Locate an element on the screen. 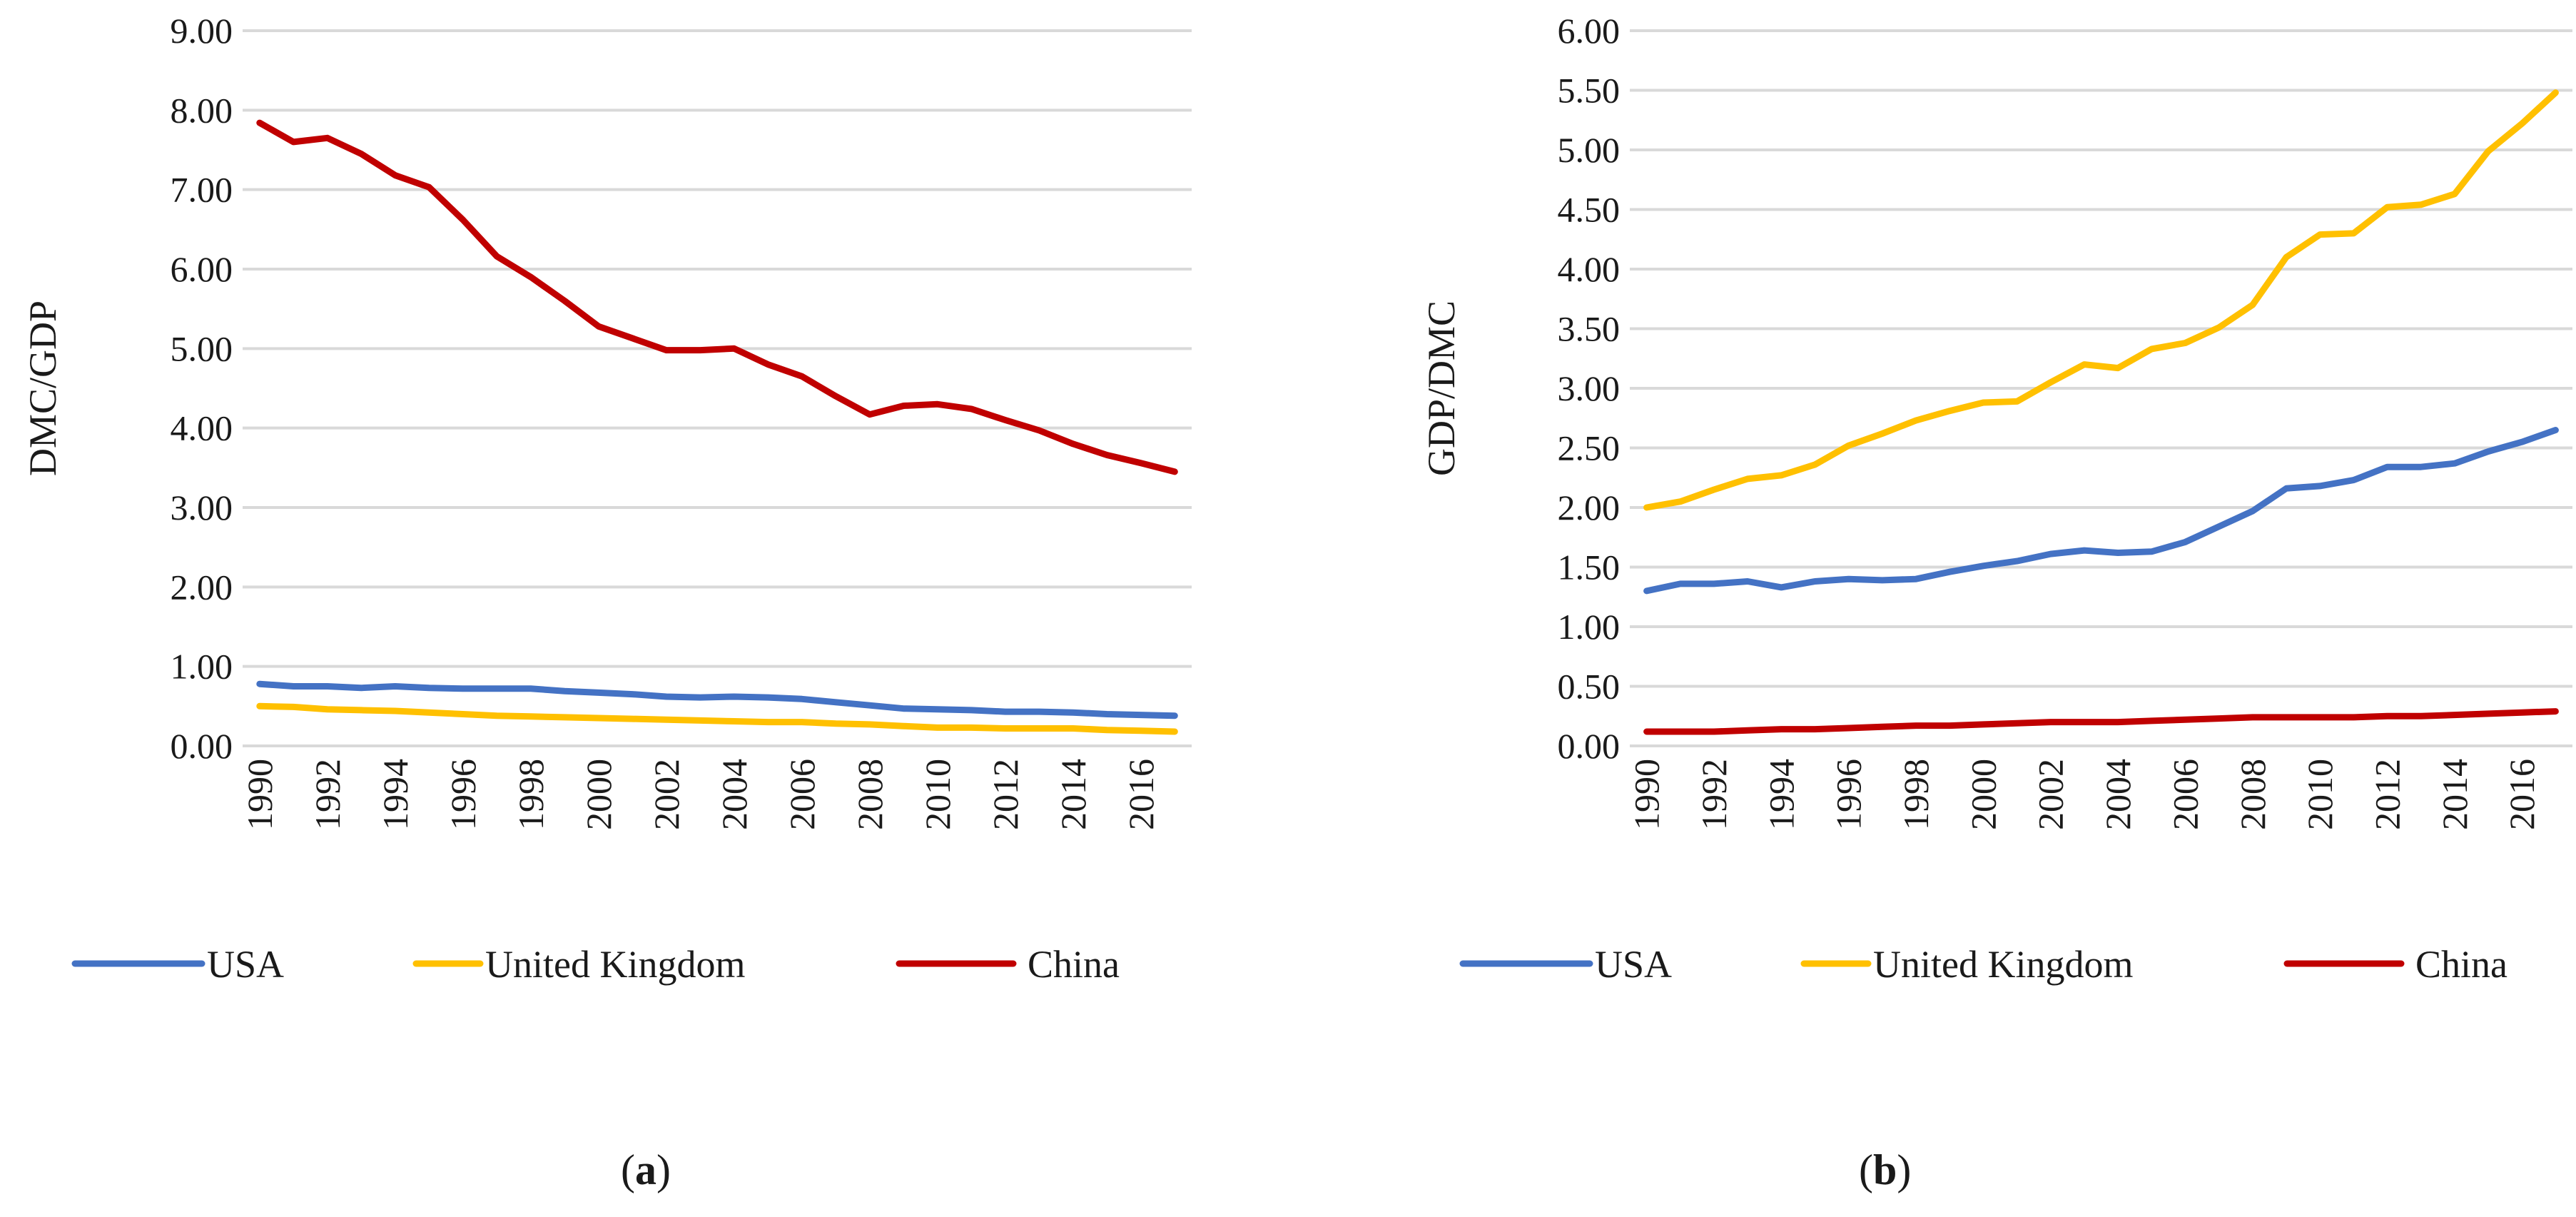  y-tick-label: 8.00 is located at coordinates (202, 110).